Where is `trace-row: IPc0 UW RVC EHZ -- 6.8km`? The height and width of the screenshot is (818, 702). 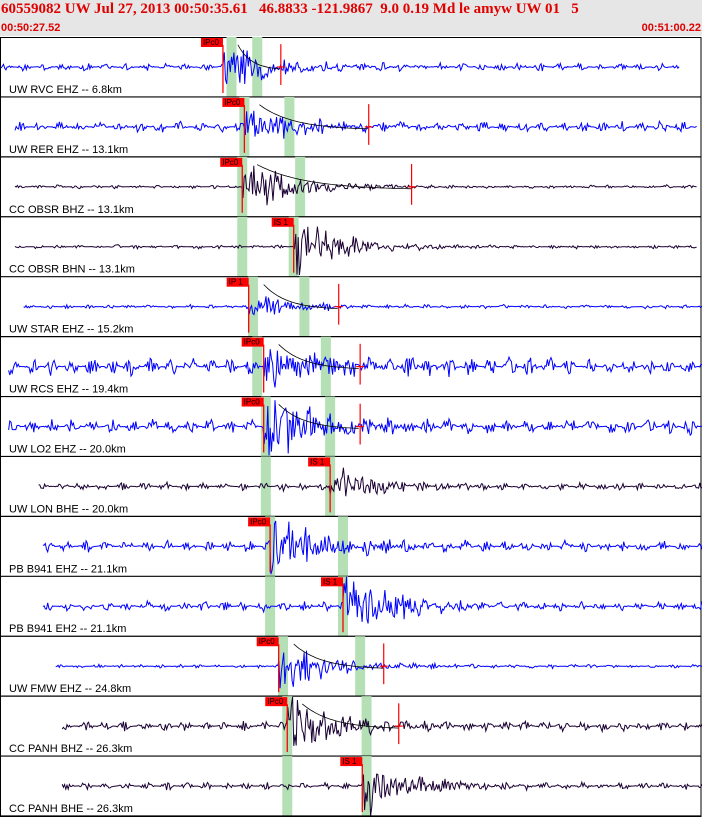
trace-row: IPc0 UW RVC EHZ -- 6.8km is located at coordinates (350, 67).